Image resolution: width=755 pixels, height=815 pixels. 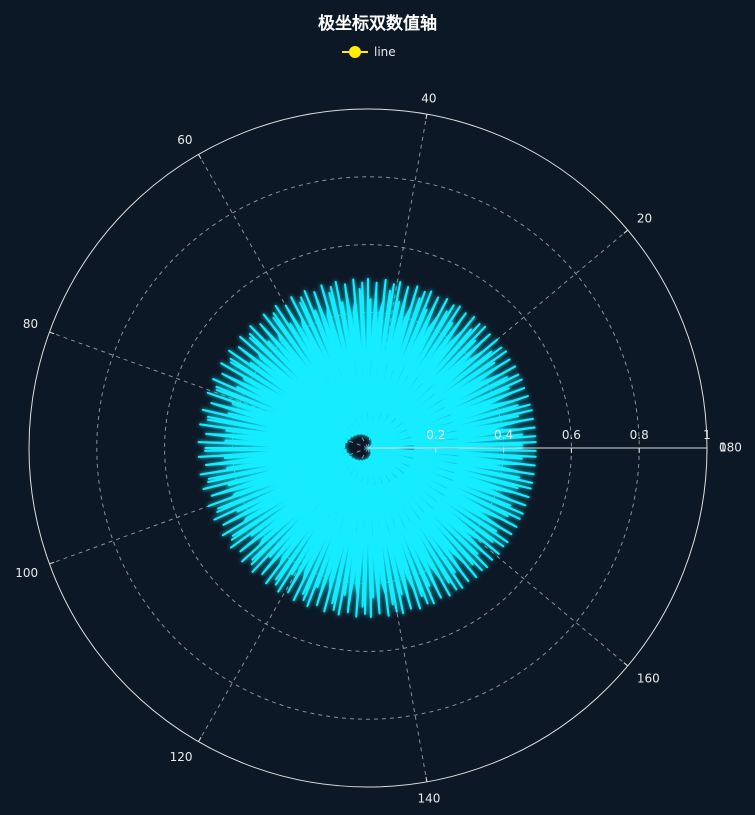 I want to click on angle-tick-label-5: 100, so click(x=26, y=573).